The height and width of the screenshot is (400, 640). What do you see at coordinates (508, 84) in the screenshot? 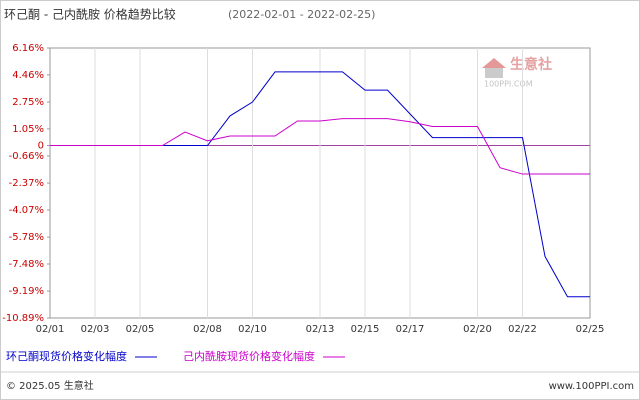
I see `watermark-site: 100PPI.COM` at bounding box center [508, 84].